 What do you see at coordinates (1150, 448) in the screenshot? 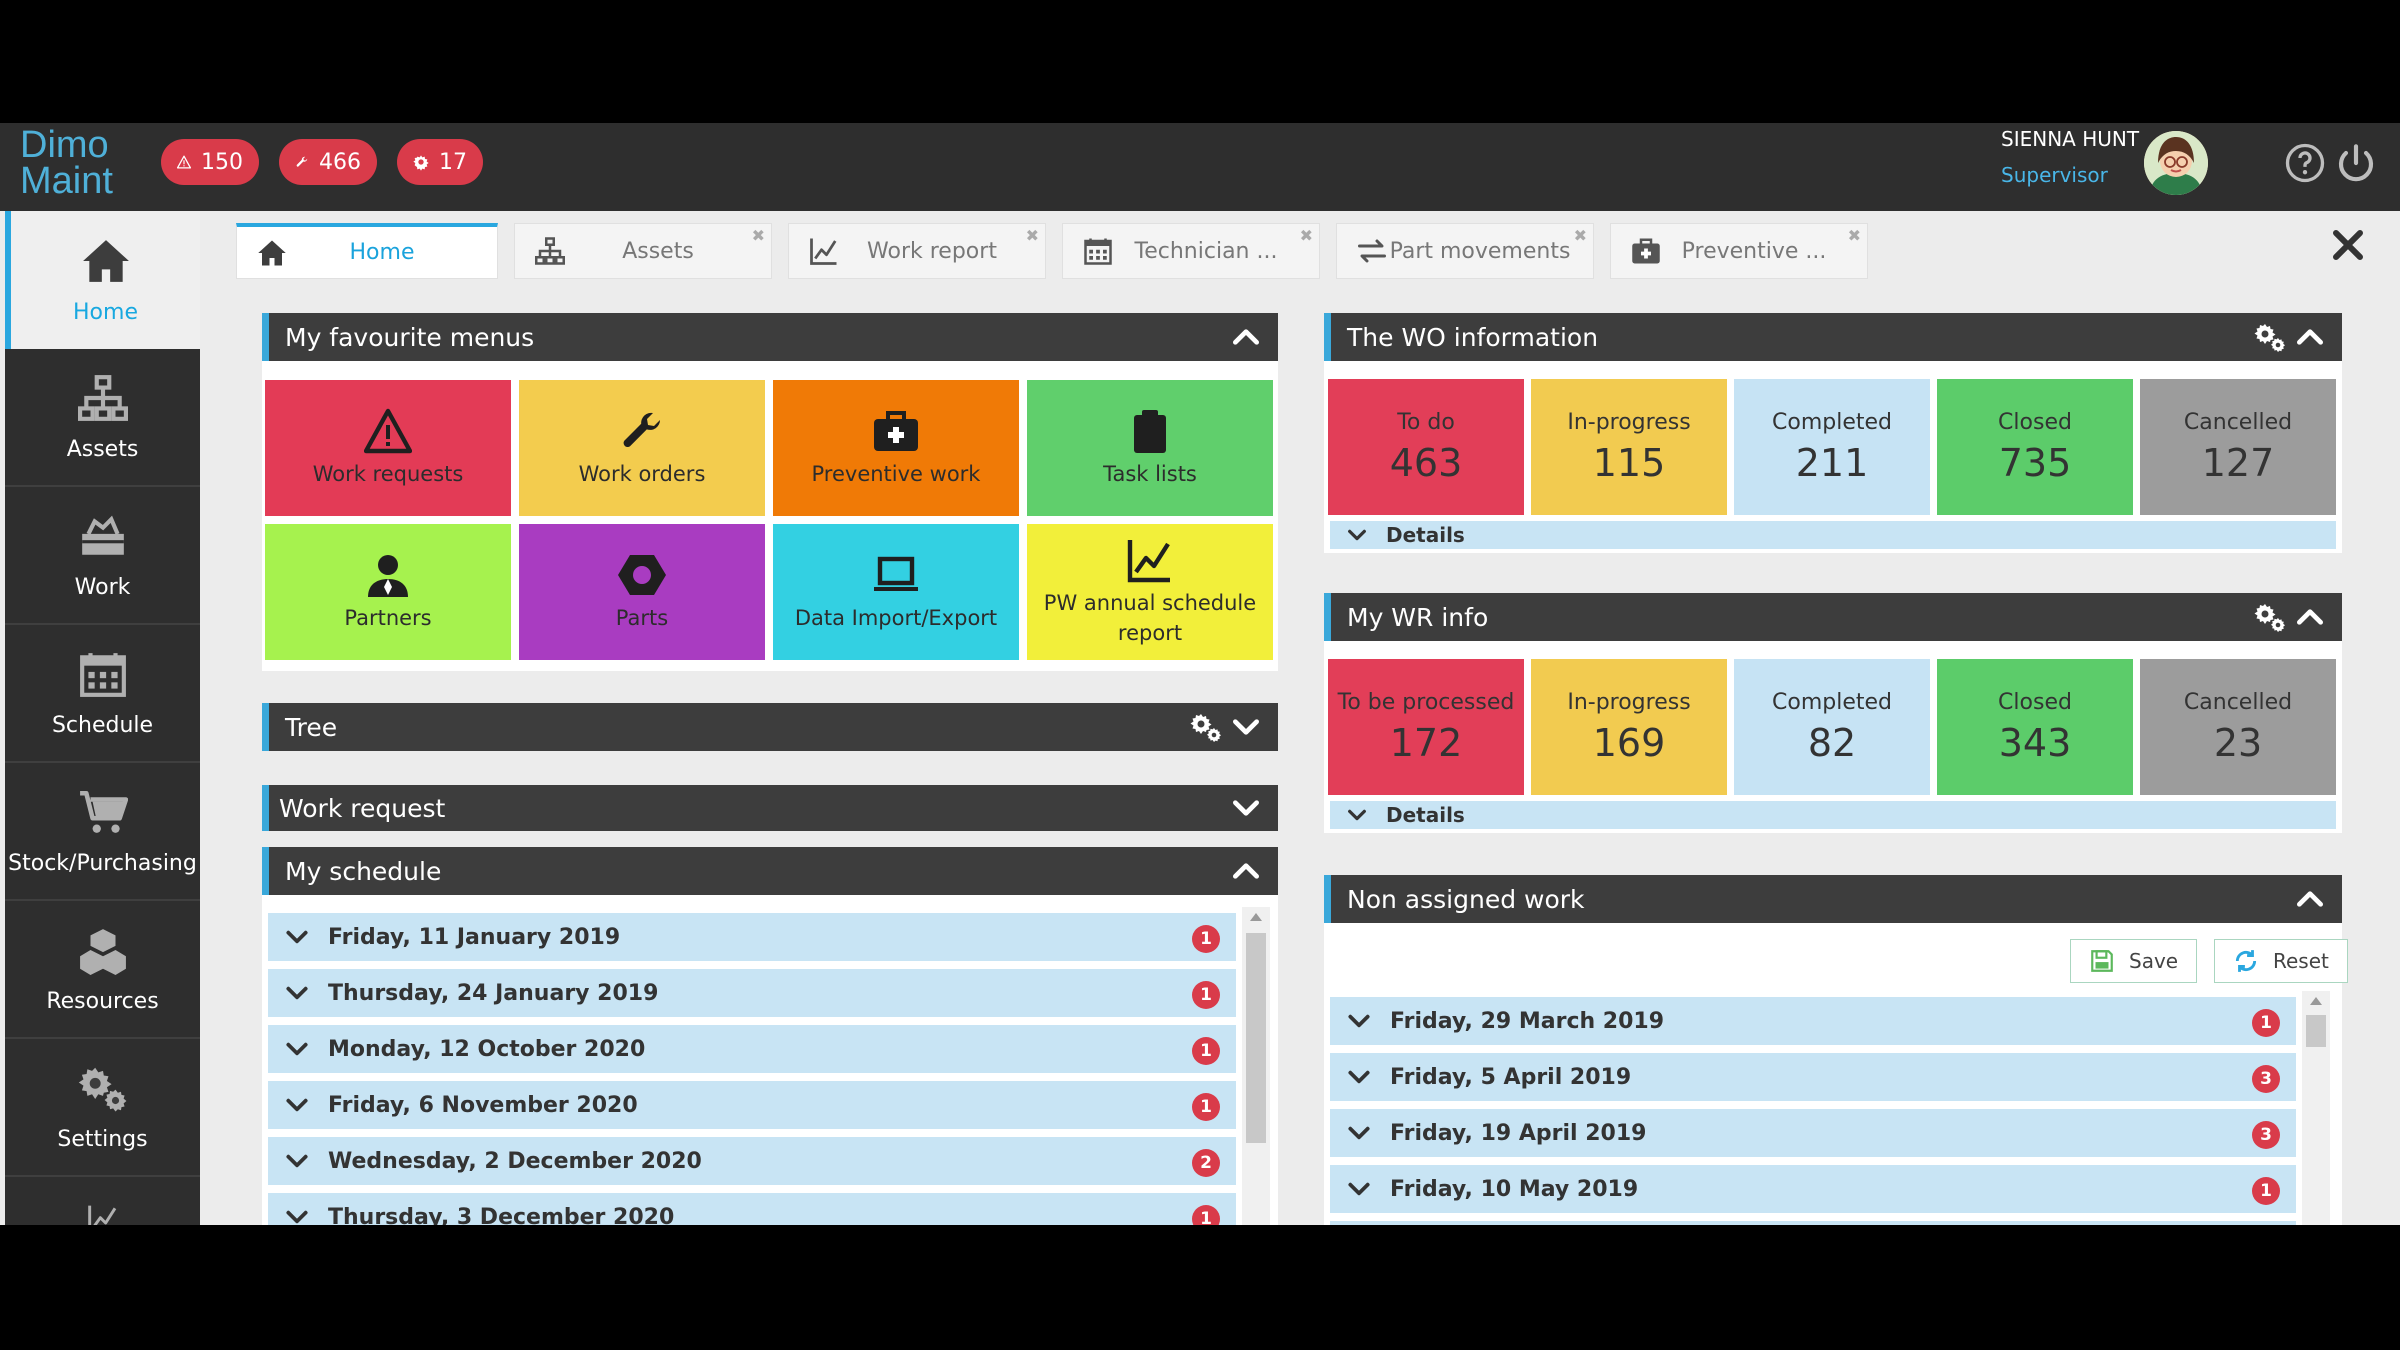
I see `fav-tile-task-lists: Task lists` at bounding box center [1150, 448].